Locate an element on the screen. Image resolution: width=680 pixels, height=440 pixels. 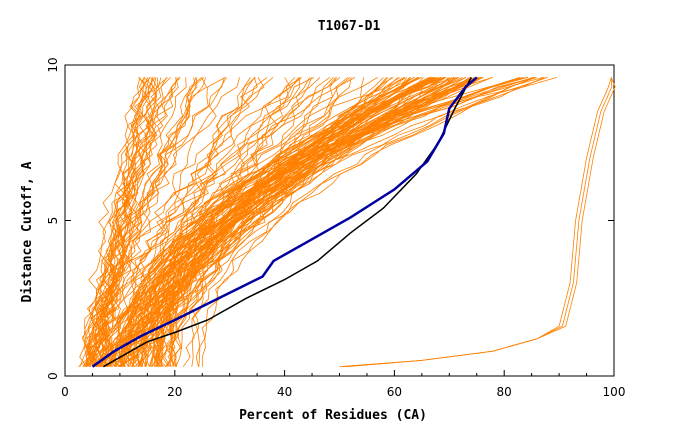
y-tick-label: 0 is located at coordinates (53, 376).